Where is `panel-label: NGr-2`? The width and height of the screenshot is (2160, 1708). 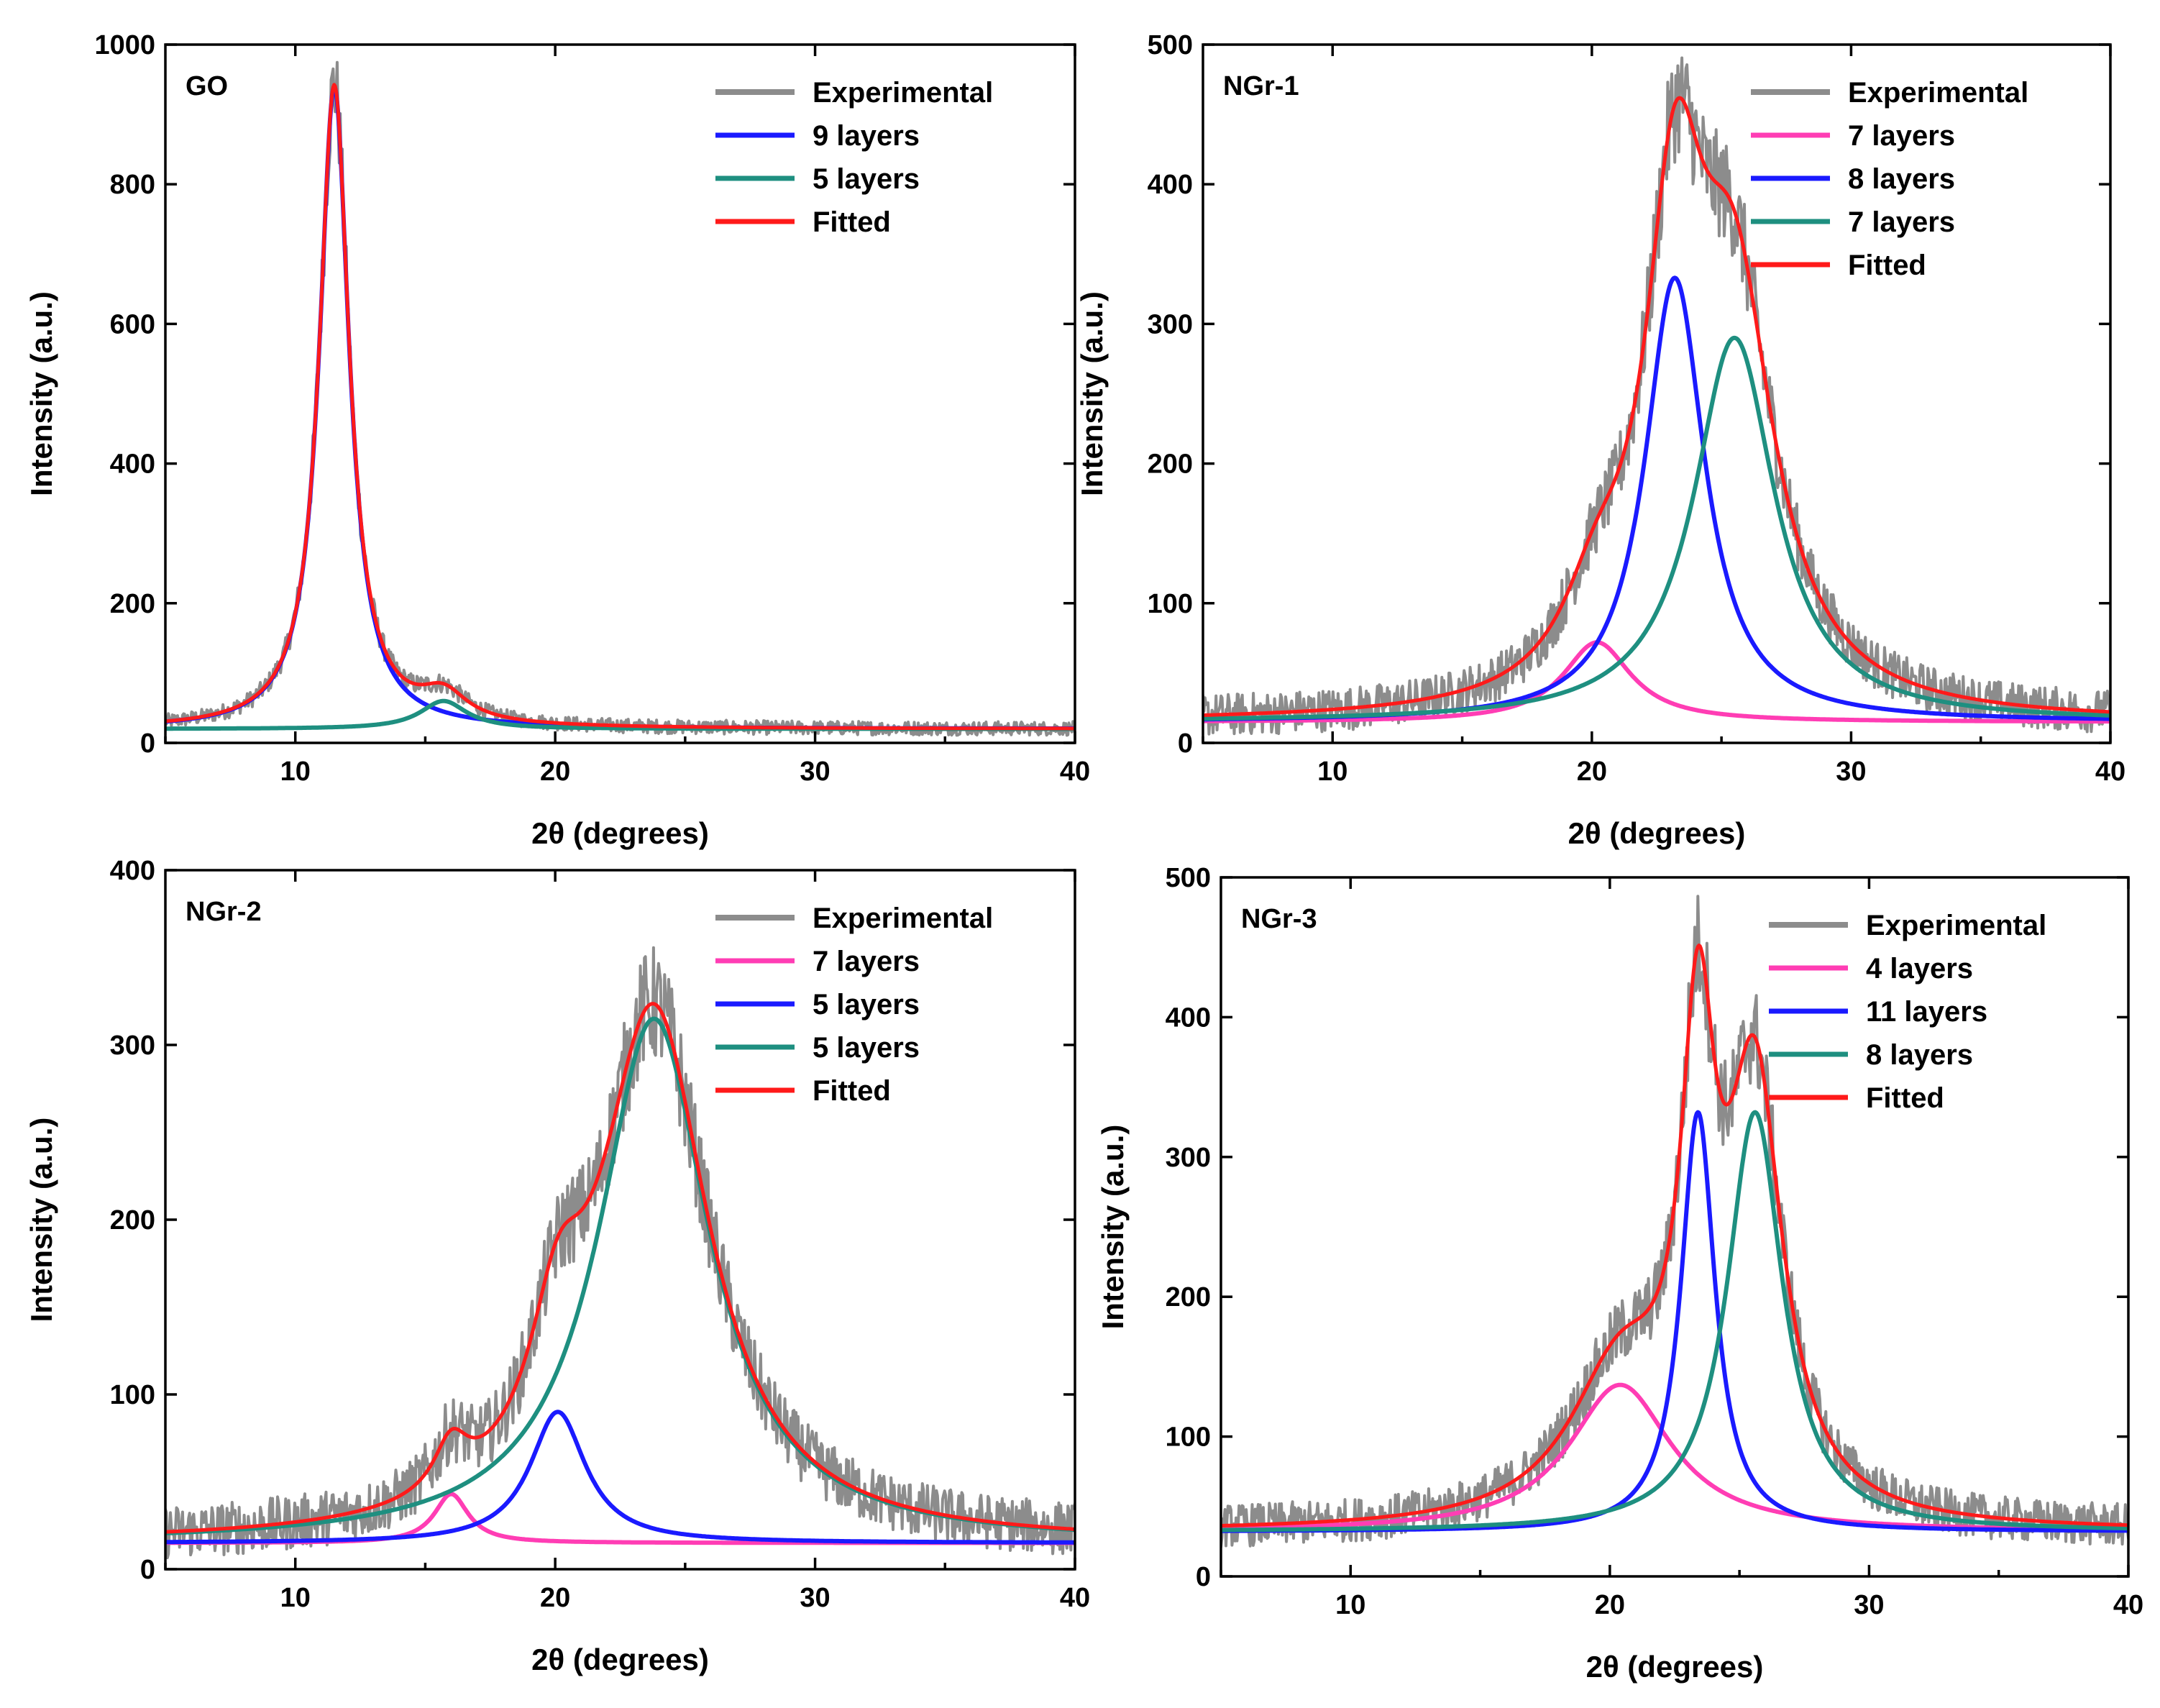
panel-label: NGr-2 is located at coordinates (224, 912).